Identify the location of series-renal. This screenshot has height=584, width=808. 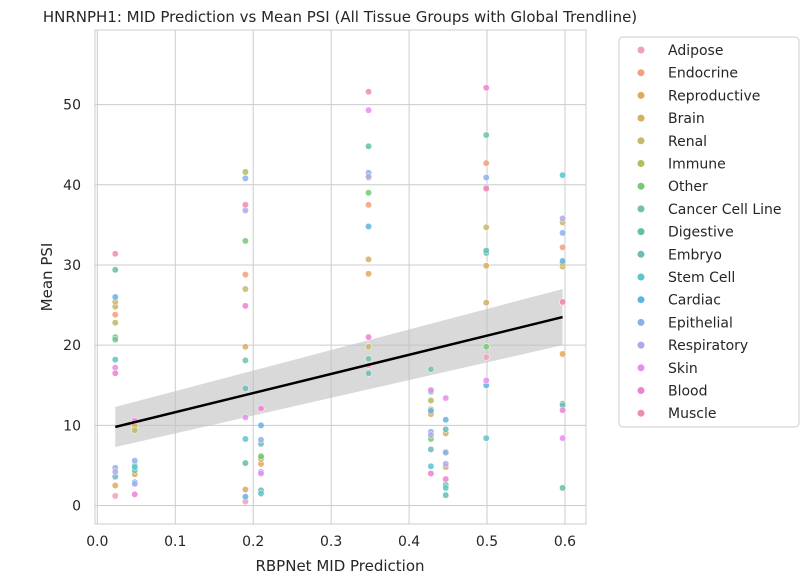
(339, 285).